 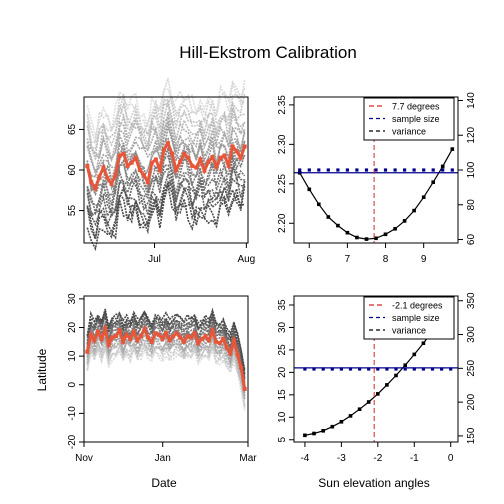 I want to click on x-axis-label-date: Date, so click(x=164, y=483).